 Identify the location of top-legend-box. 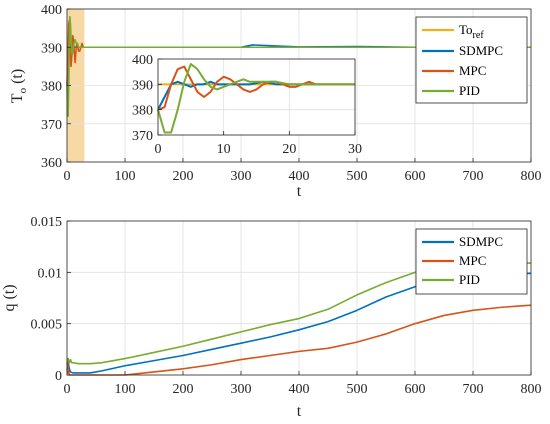
(471, 60).